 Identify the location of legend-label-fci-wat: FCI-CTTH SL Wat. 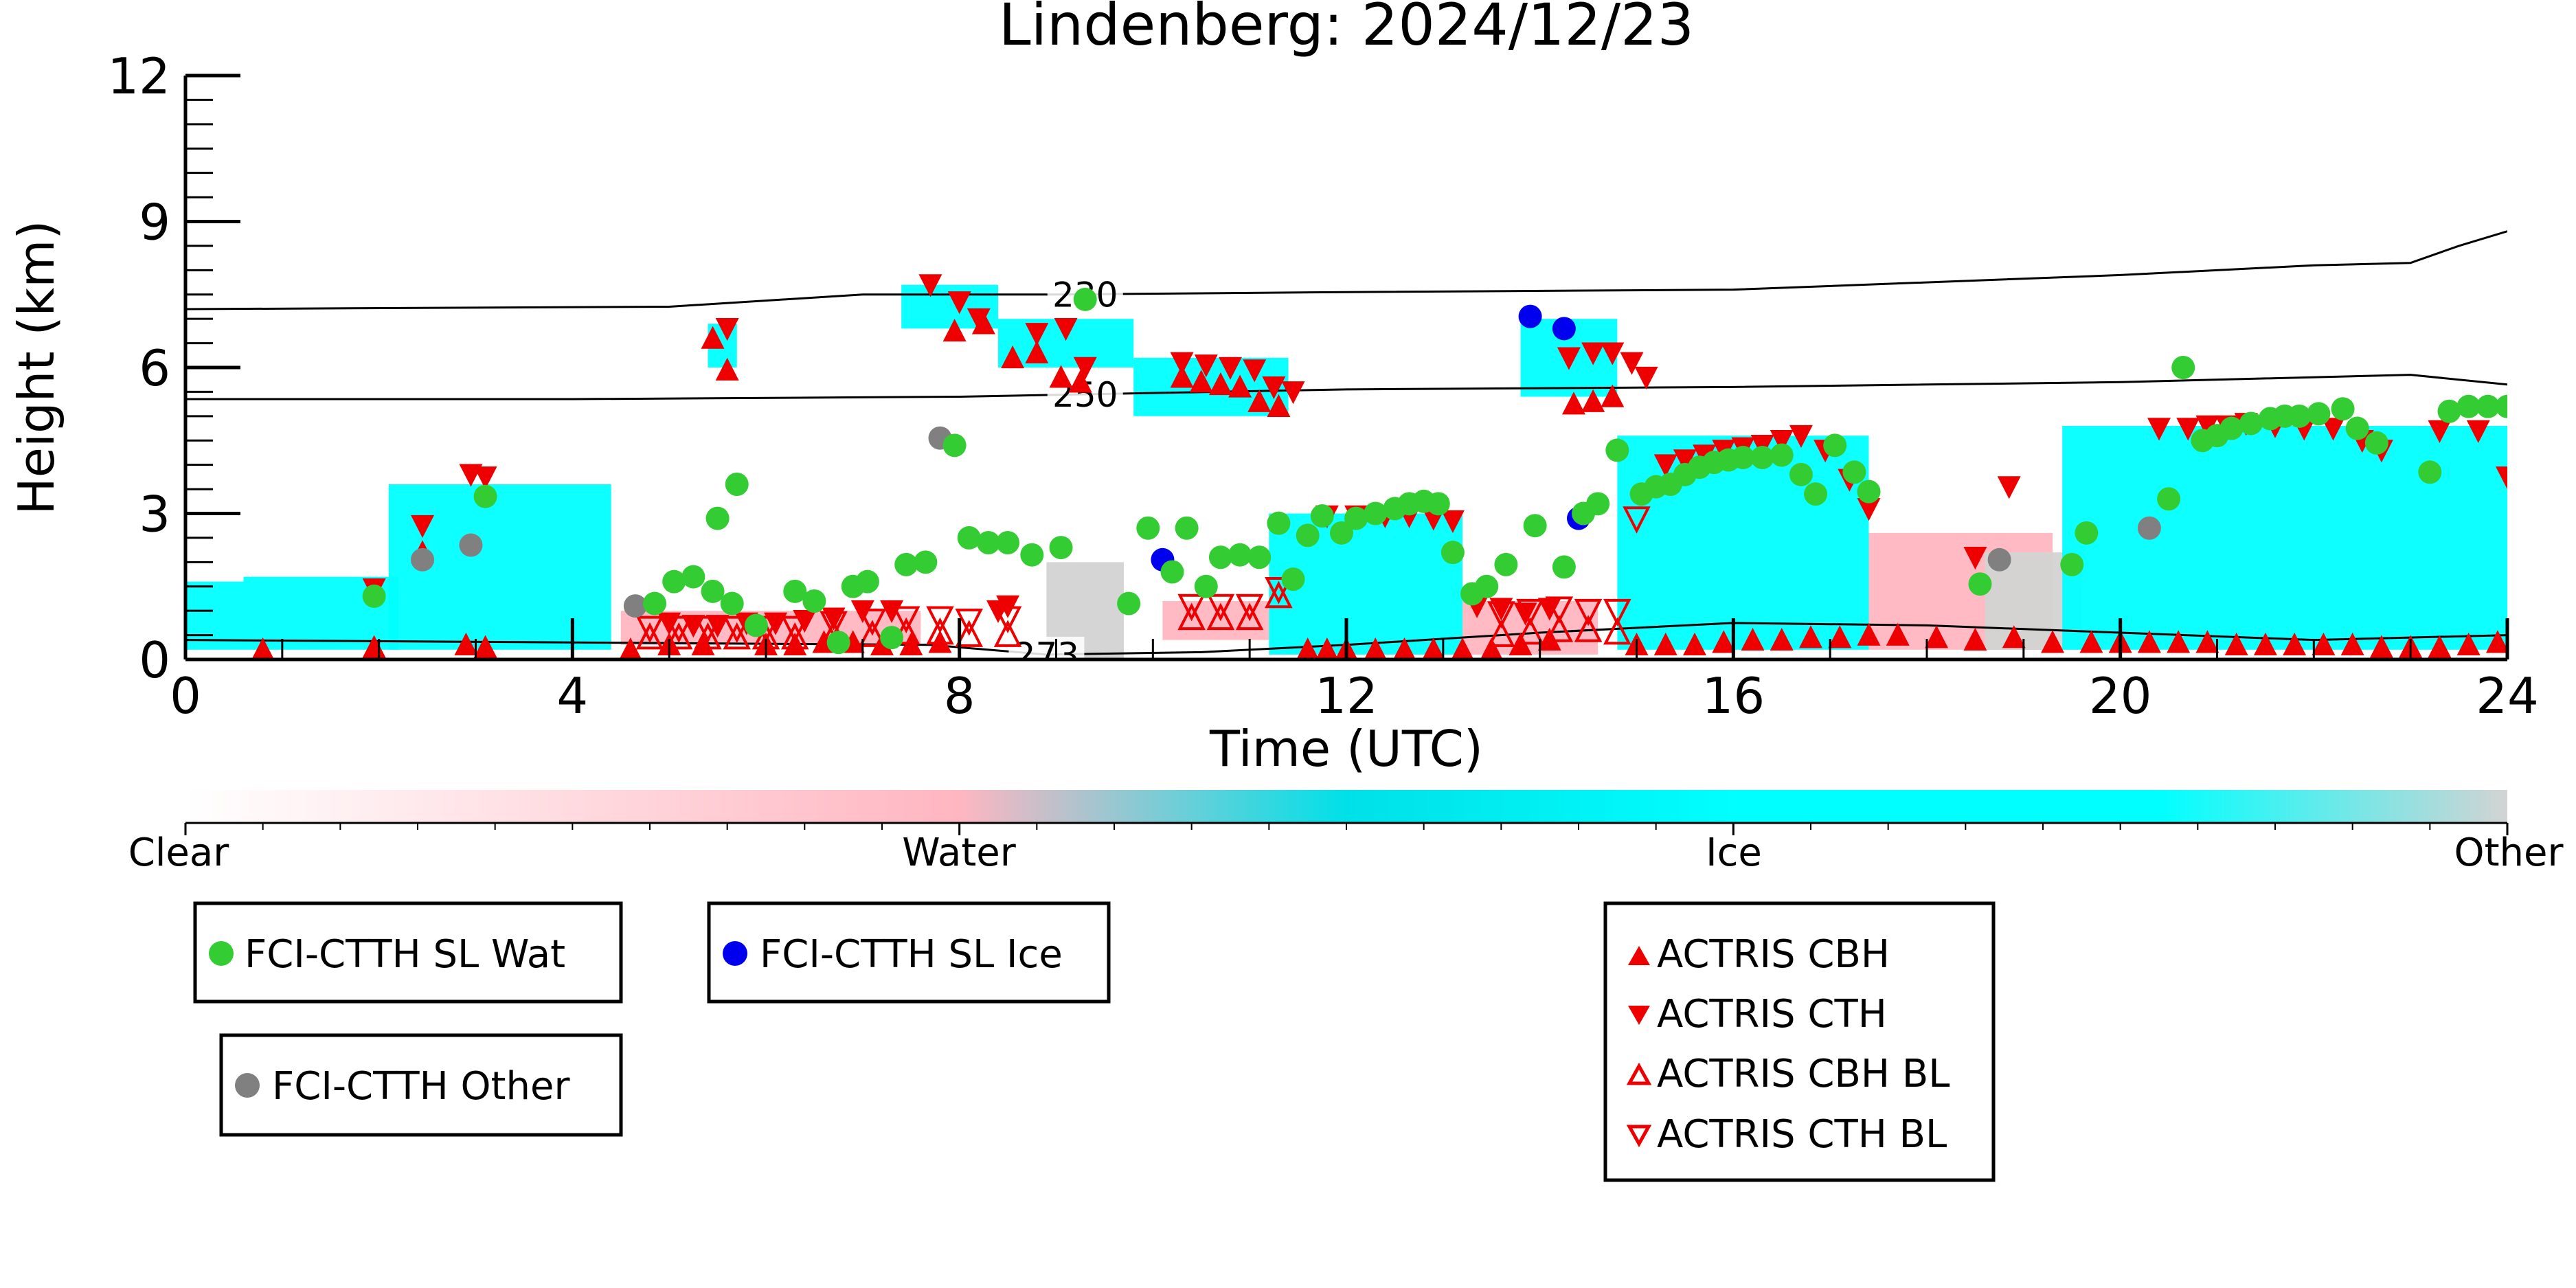
(405, 954).